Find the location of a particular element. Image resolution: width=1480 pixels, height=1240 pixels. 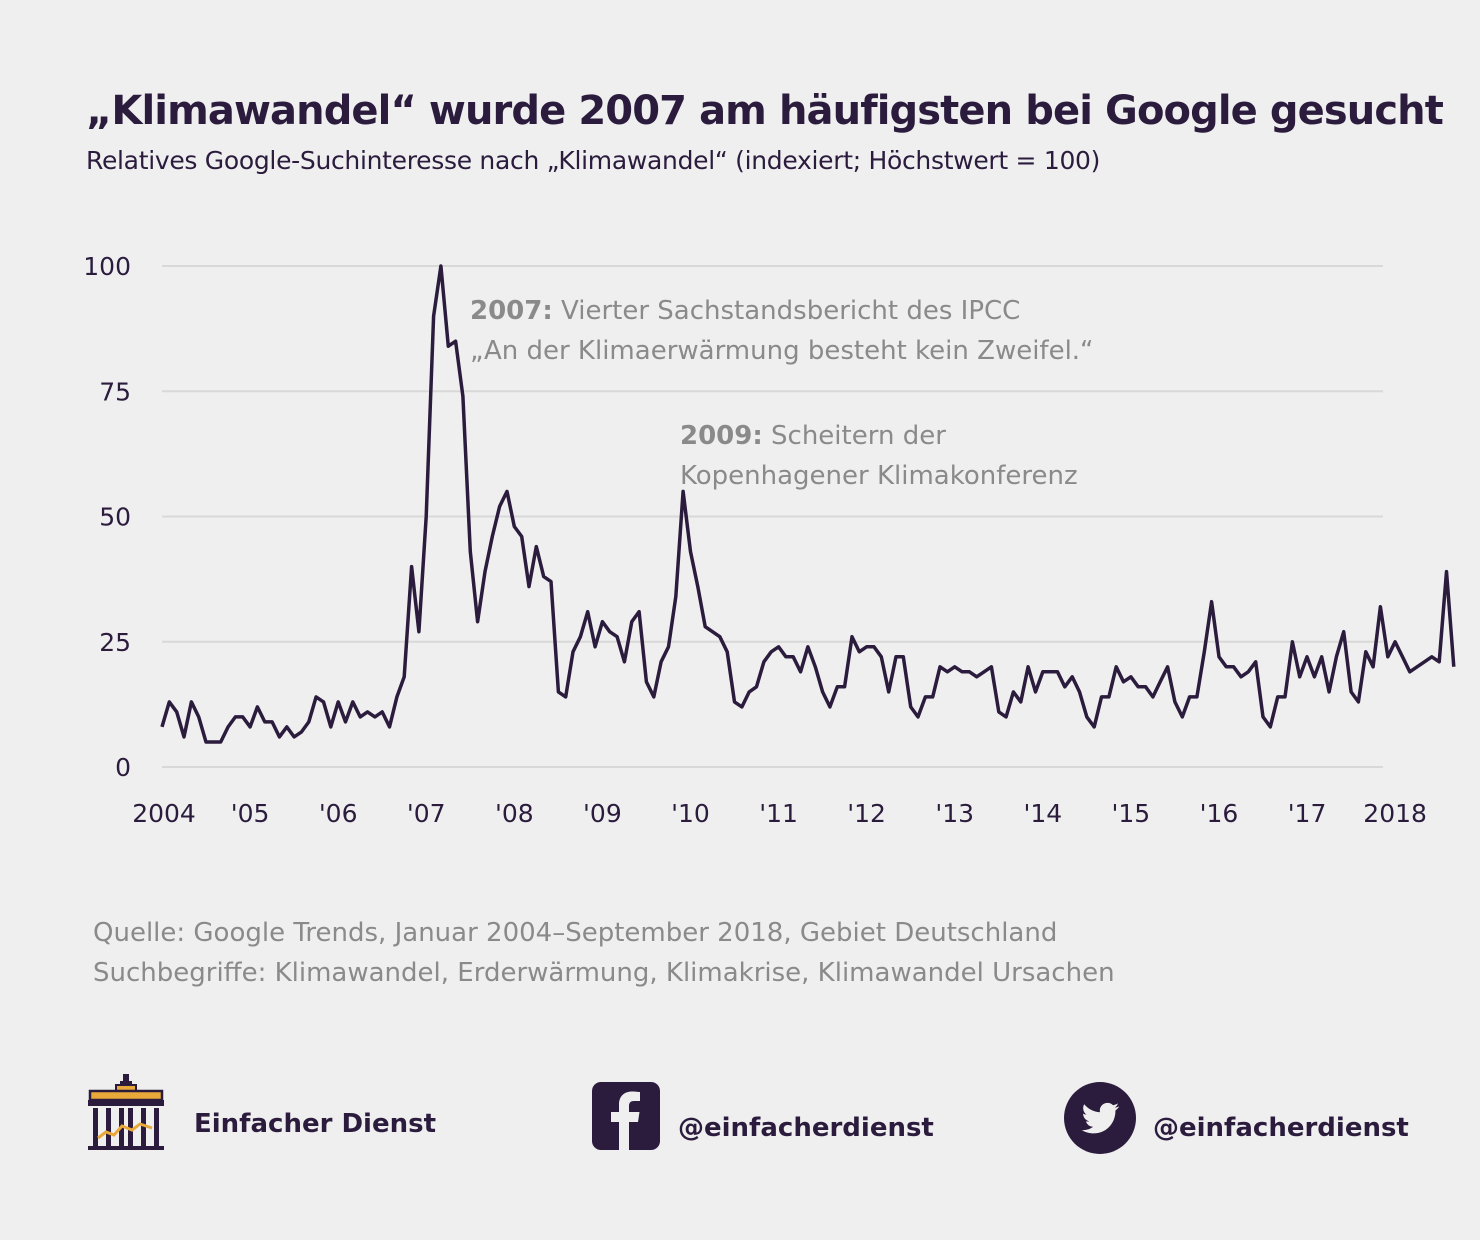

x-tick-label: '16 is located at coordinates (1219, 813).